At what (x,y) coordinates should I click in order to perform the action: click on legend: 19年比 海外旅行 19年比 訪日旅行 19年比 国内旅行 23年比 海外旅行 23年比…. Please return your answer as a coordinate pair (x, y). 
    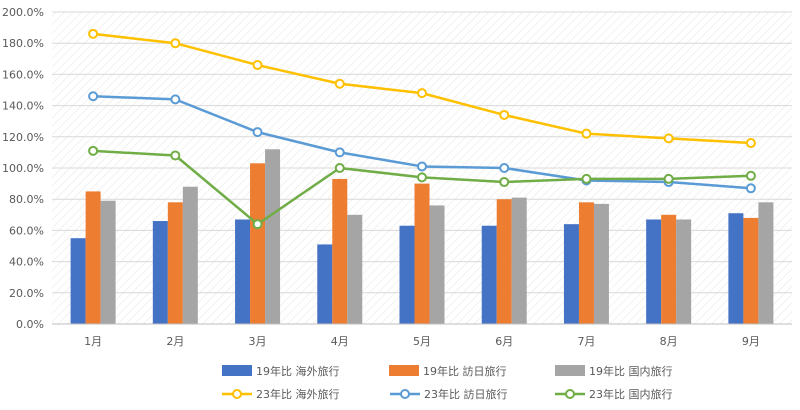
    Looking at the image, I should click on (447, 382).